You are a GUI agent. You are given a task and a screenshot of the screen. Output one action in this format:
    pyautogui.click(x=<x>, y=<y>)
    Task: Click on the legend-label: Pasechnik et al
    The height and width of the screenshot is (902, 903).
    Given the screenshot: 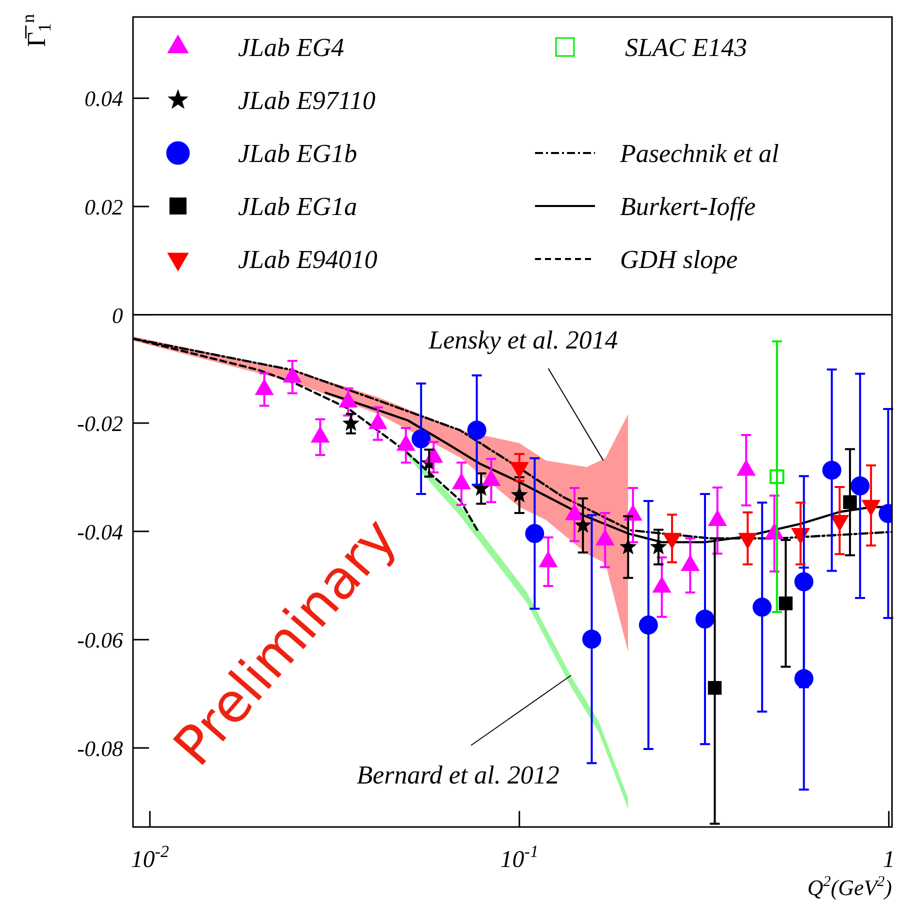 What is the action you would take?
    pyautogui.click(x=699, y=153)
    